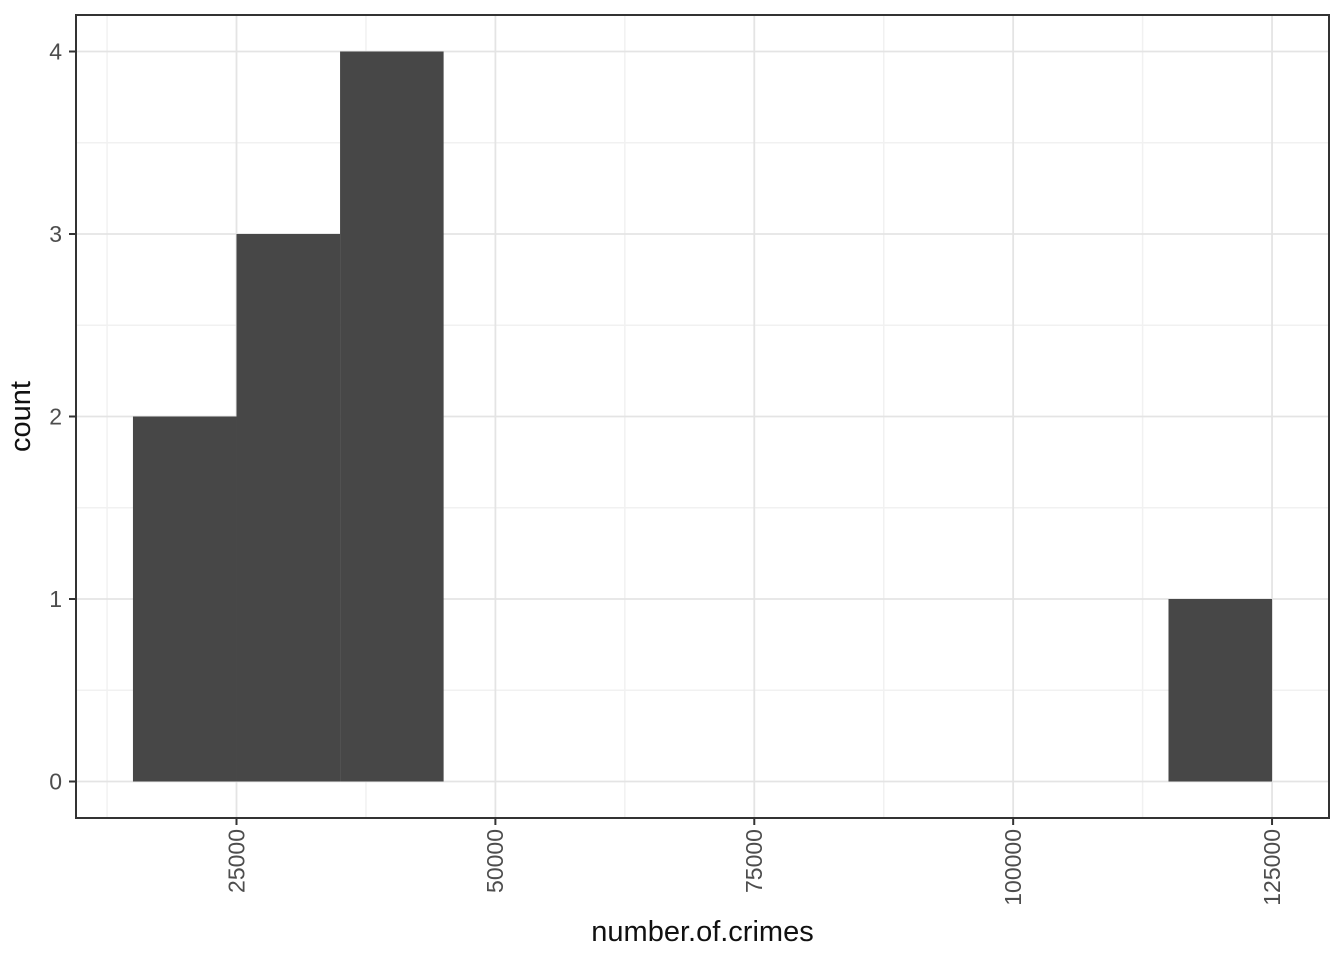 The width and height of the screenshot is (1344, 965). I want to click on x-tick-label: 75000, so click(754, 861).